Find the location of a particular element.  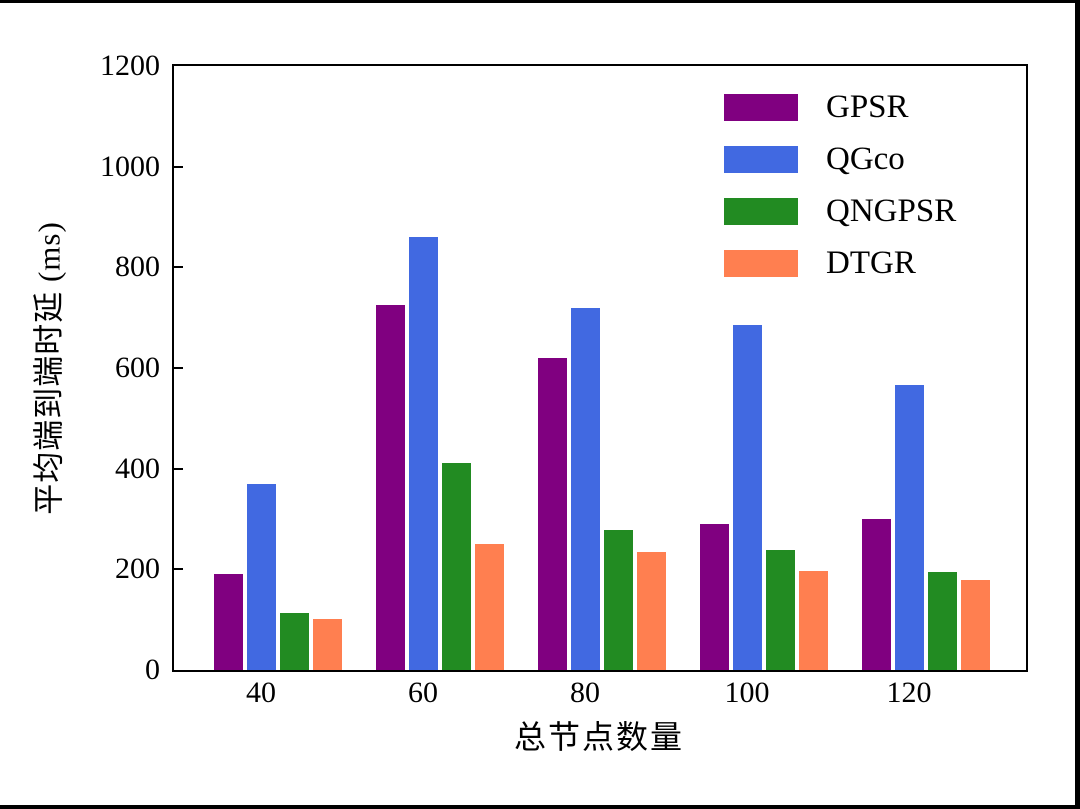

legend-swatch-GPSR is located at coordinates (761, 107).